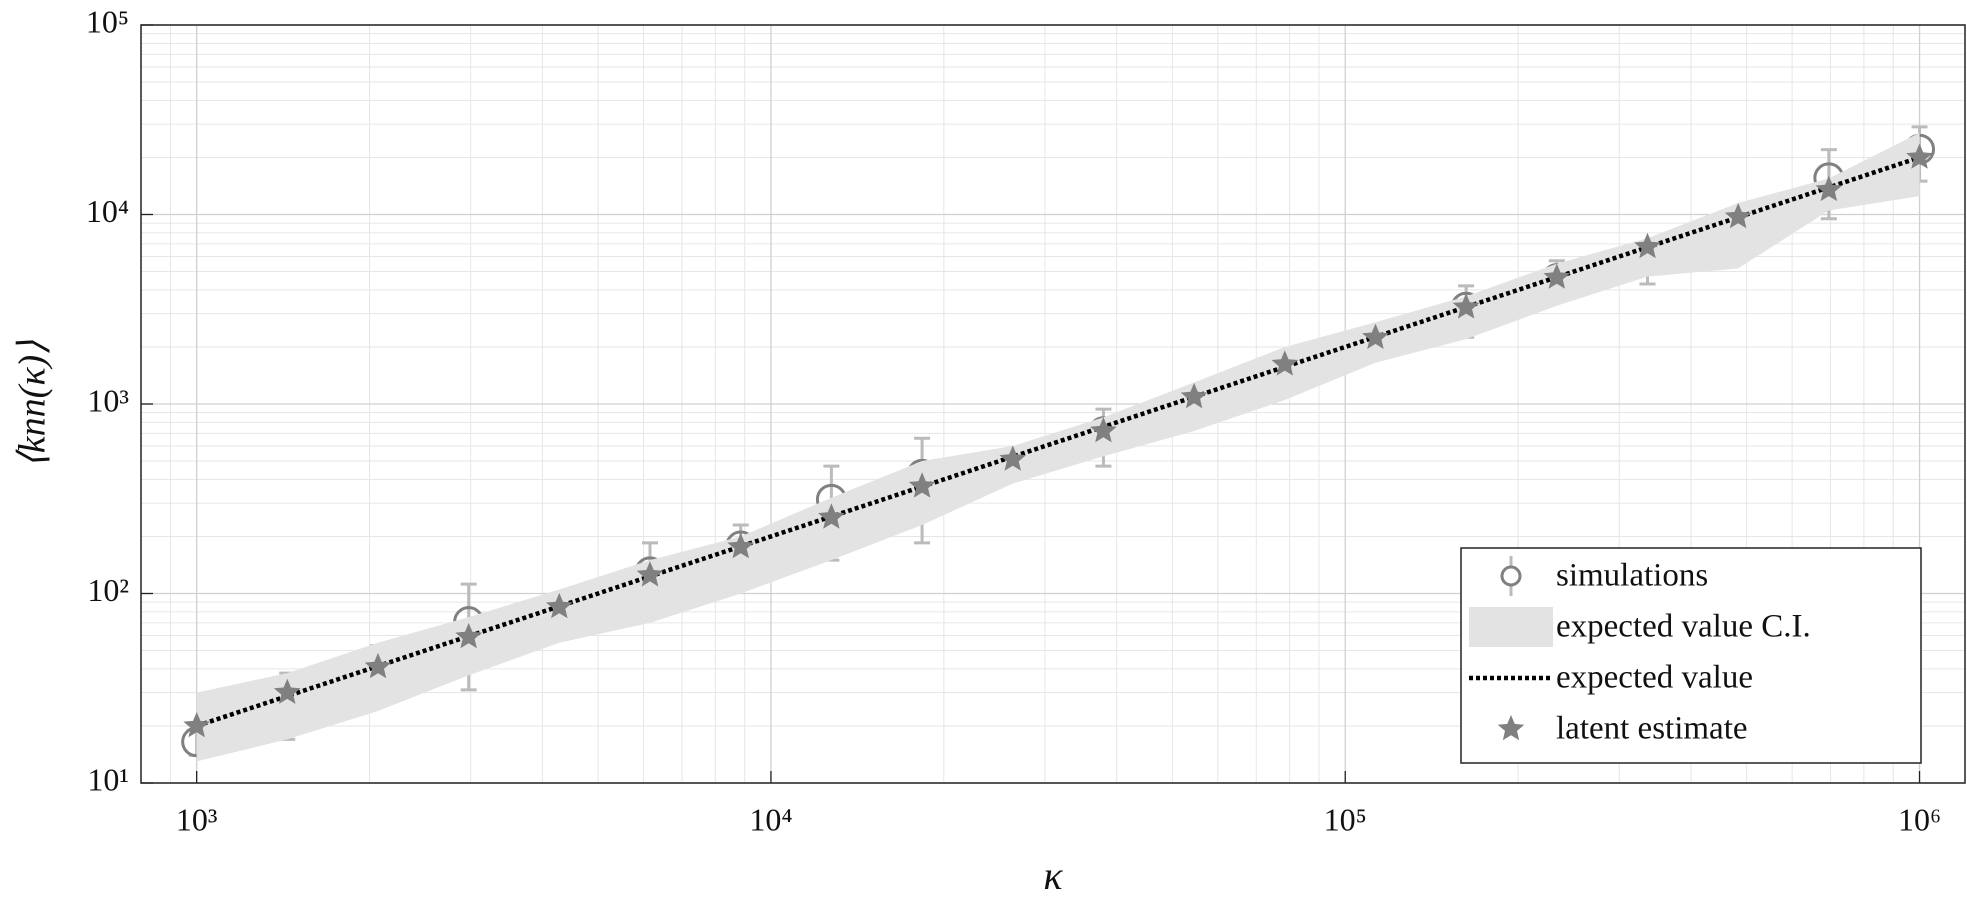 The image size is (1967, 897). I want to click on y-tick-label: 10¹, so click(108, 779).